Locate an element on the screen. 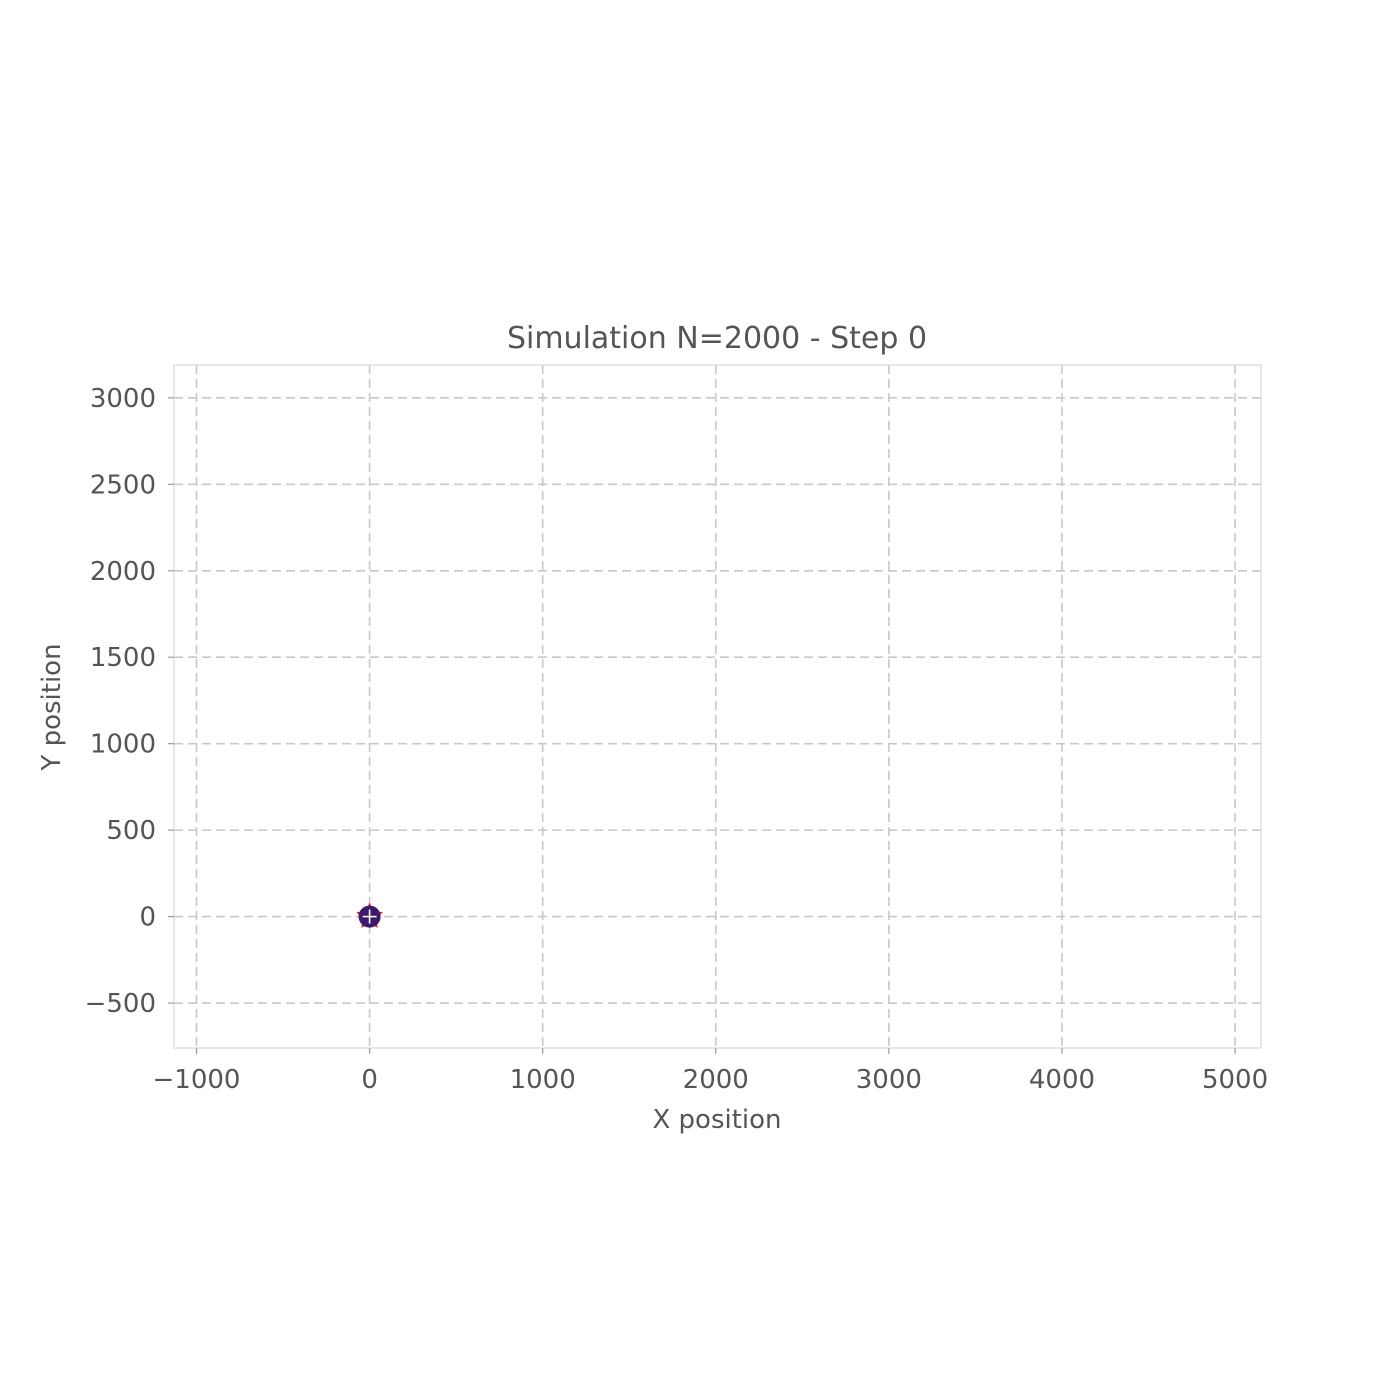 The width and height of the screenshot is (1400, 1400). chart-title: Simulation N=2000 - Step 0 is located at coordinates (717, 338).